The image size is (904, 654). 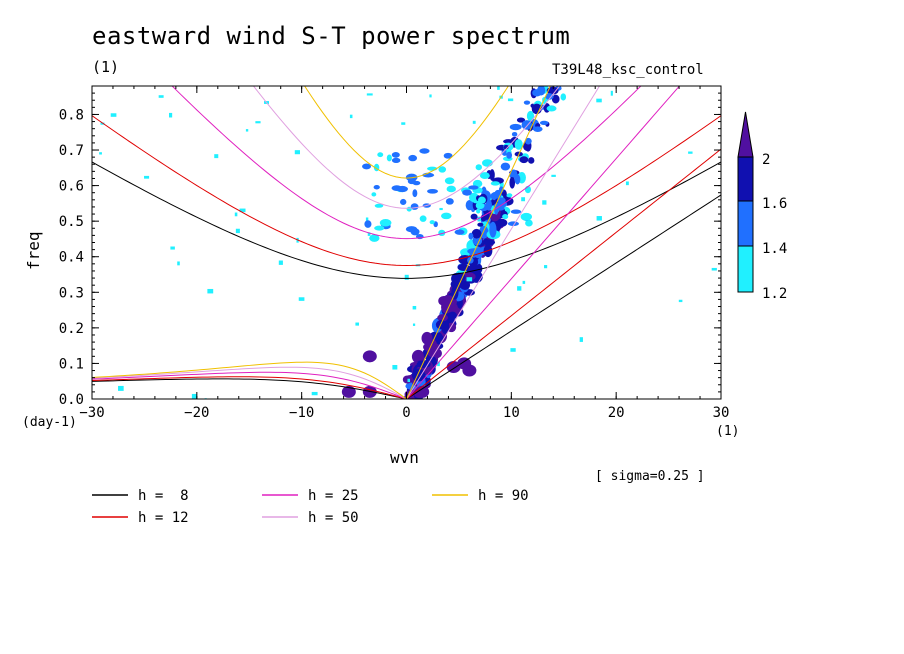 I want to click on y-tick-label: 0.6, so click(x=71, y=187).